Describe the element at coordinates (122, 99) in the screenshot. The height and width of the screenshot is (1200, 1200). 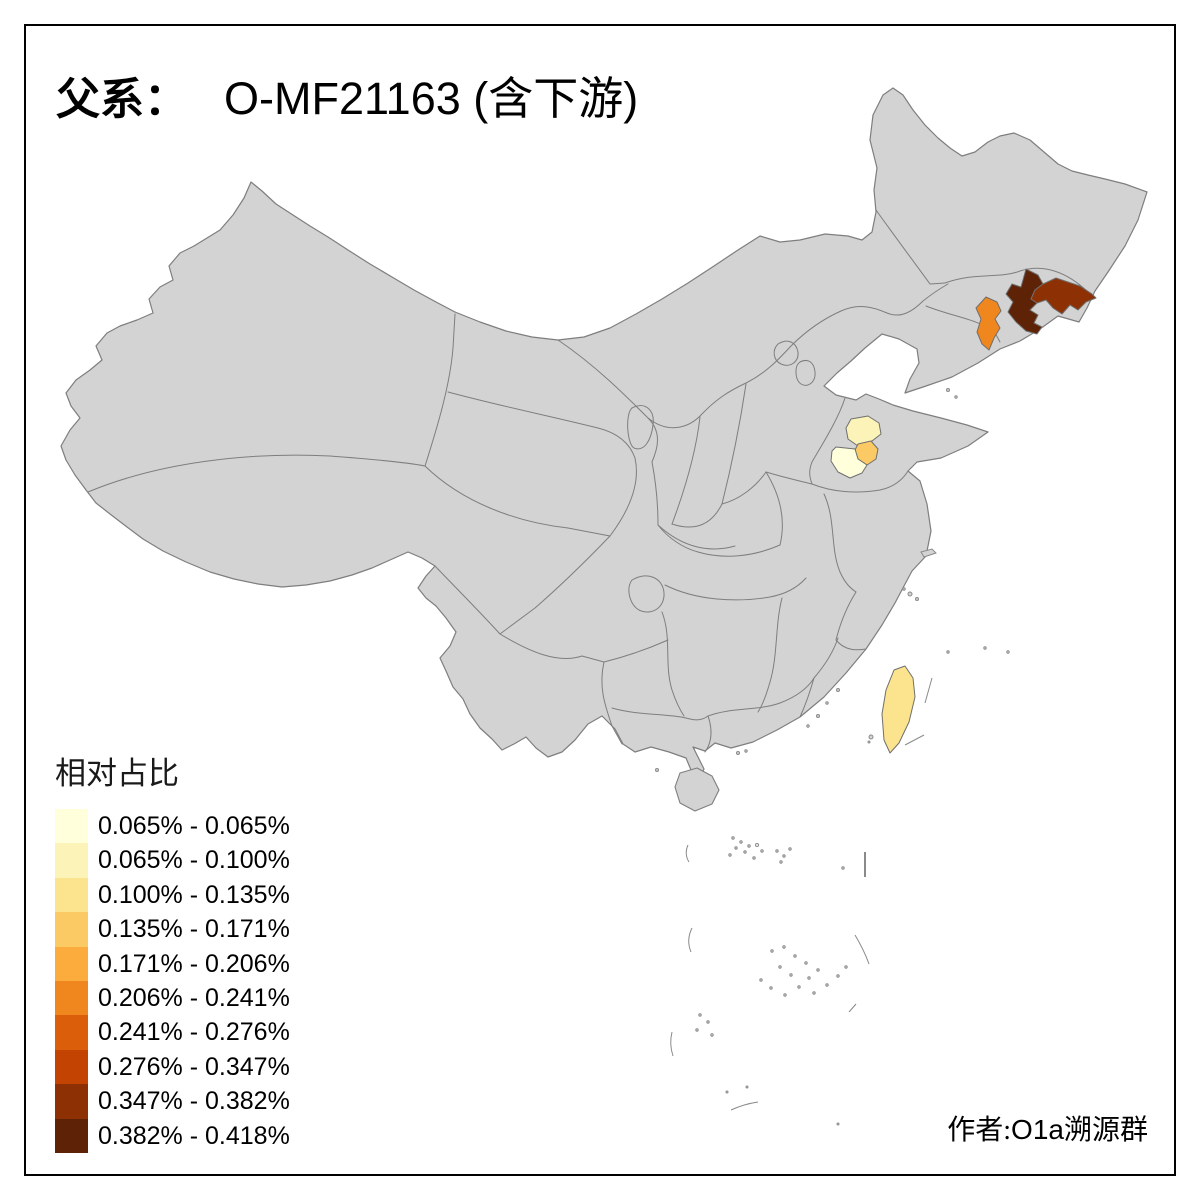
I see `title-family-label: 父系：` at that location.